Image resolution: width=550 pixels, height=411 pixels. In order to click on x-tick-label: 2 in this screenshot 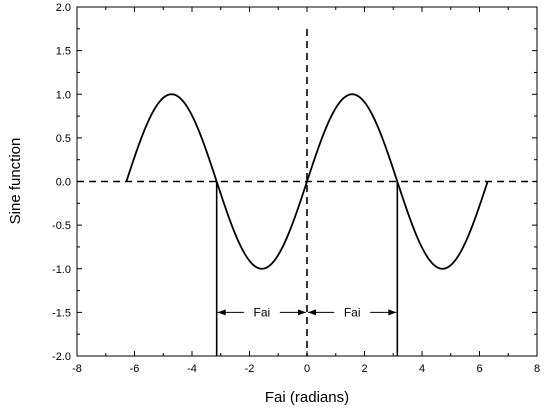, I will do `click(364, 369)`.